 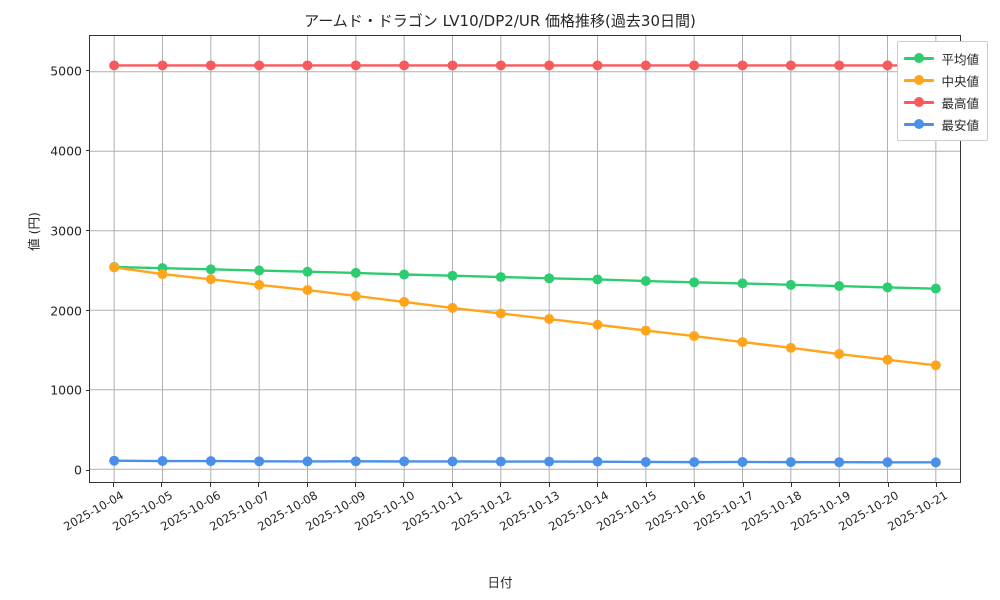 I want to click on legend-item-4: 最安値, so click(x=941, y=124).